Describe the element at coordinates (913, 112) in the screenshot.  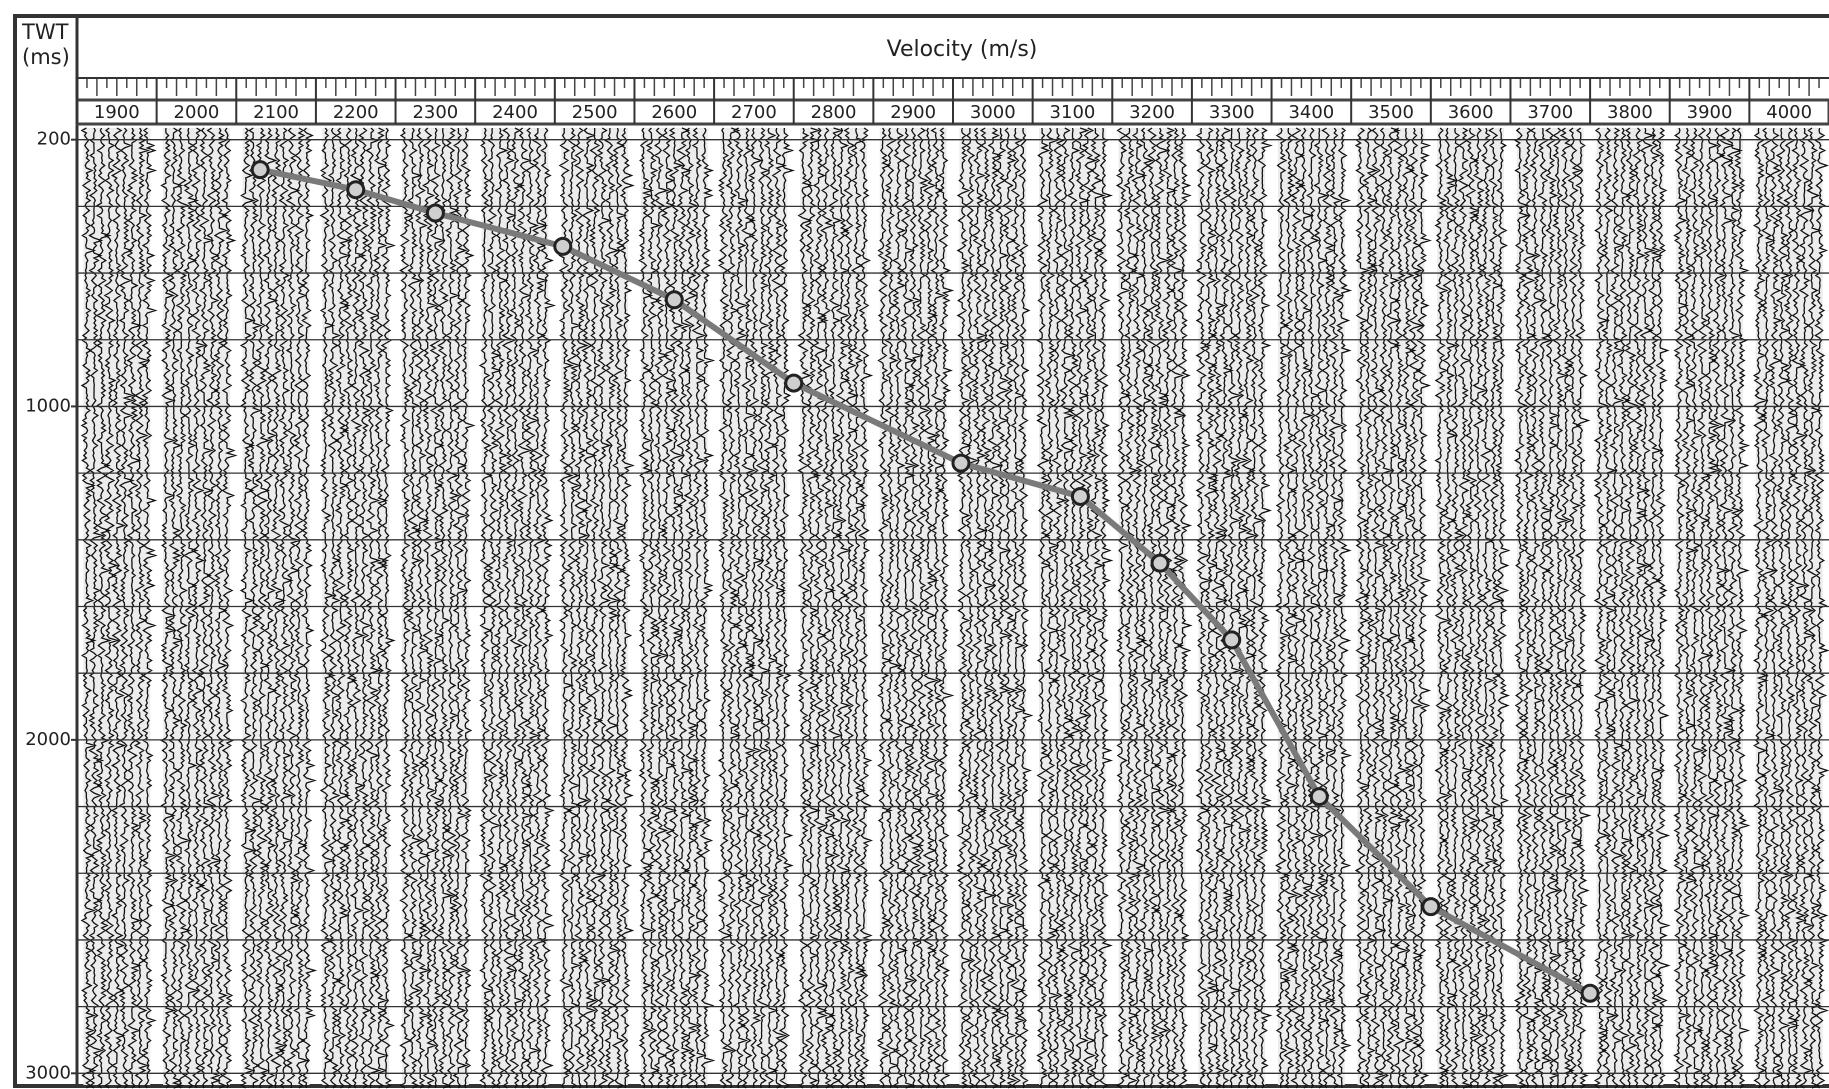
I see `x-tick-label: 2900` at that location.